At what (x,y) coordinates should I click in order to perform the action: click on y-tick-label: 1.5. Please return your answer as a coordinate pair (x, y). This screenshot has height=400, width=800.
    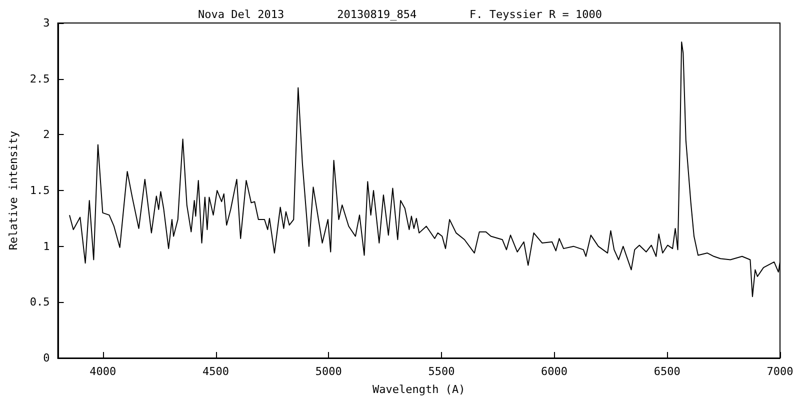
    Looking at the image, I should click on (40, 190).